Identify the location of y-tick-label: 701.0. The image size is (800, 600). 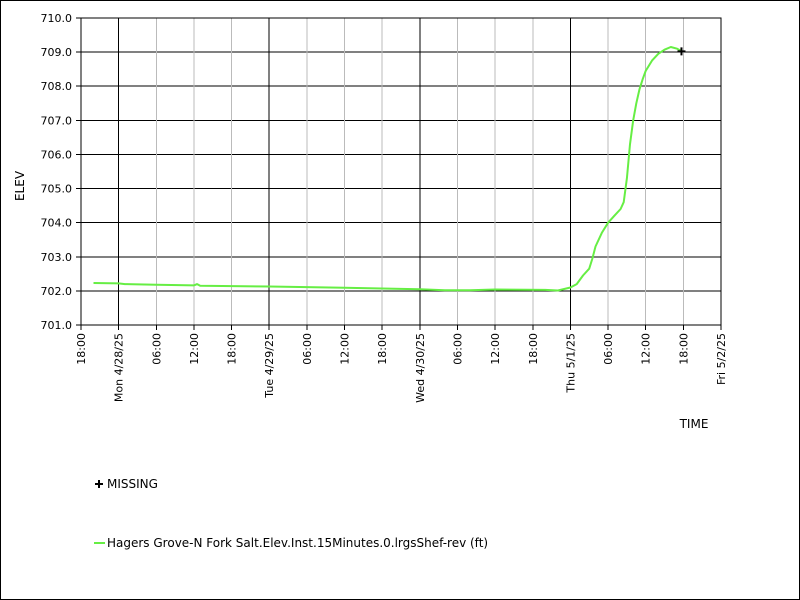
(57, 325).